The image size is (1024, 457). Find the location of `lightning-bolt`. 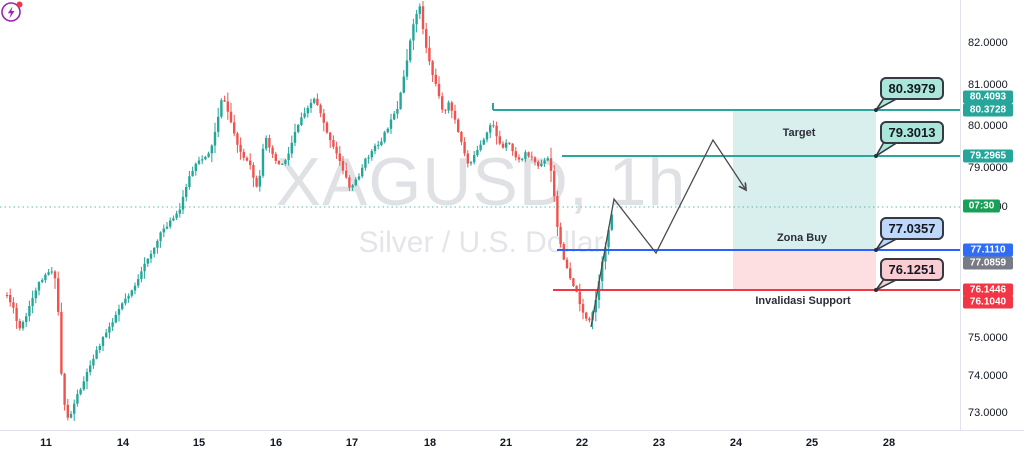

lightning-bolt is located at coordinates (11, 12).